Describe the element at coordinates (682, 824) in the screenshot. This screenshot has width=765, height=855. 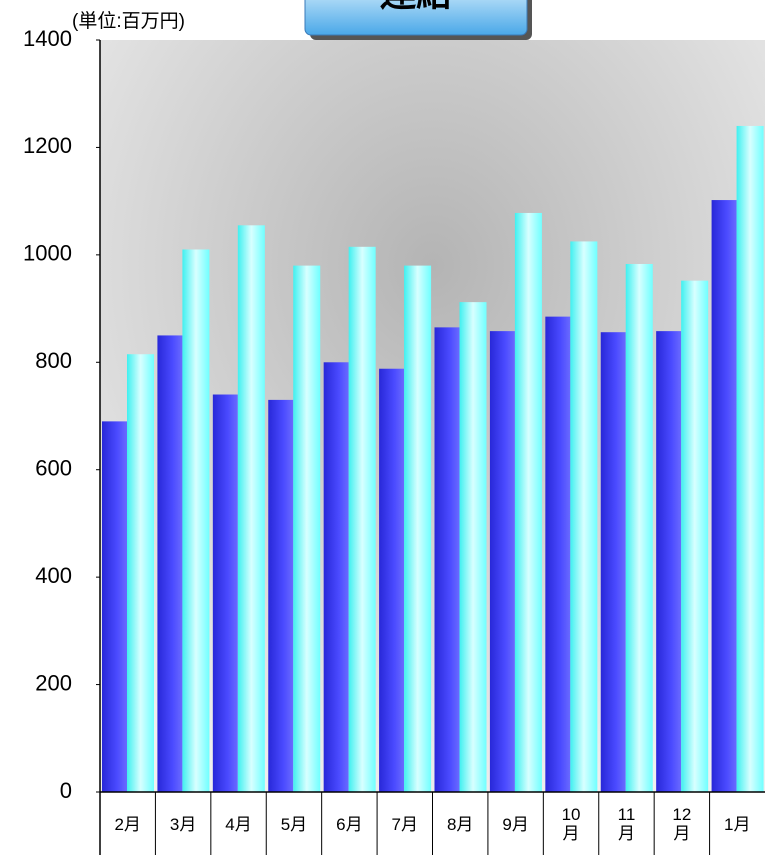
I see `x-tick-label: 12 月` at that location.